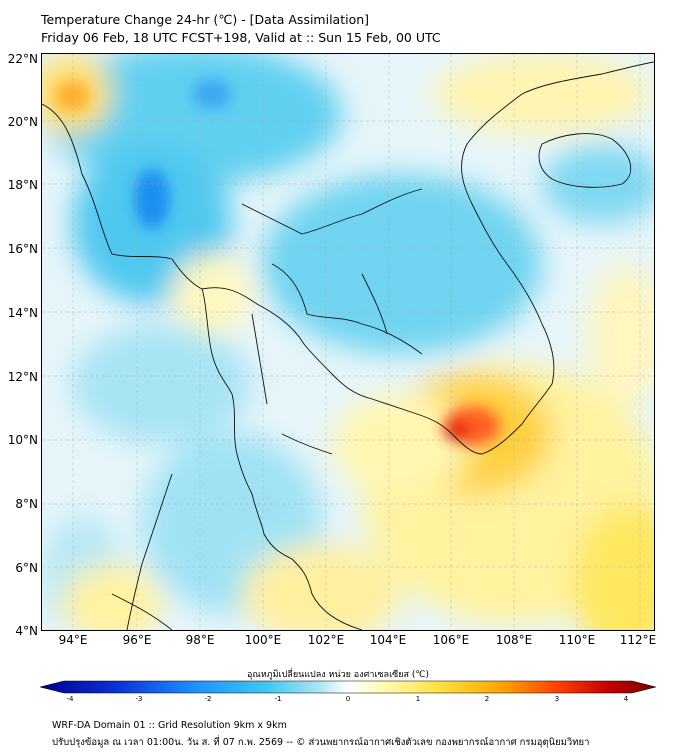  Describe the element at coordinates (451, 640) in the screenshot. I see `lon-label-106e: 106°E` at that location.